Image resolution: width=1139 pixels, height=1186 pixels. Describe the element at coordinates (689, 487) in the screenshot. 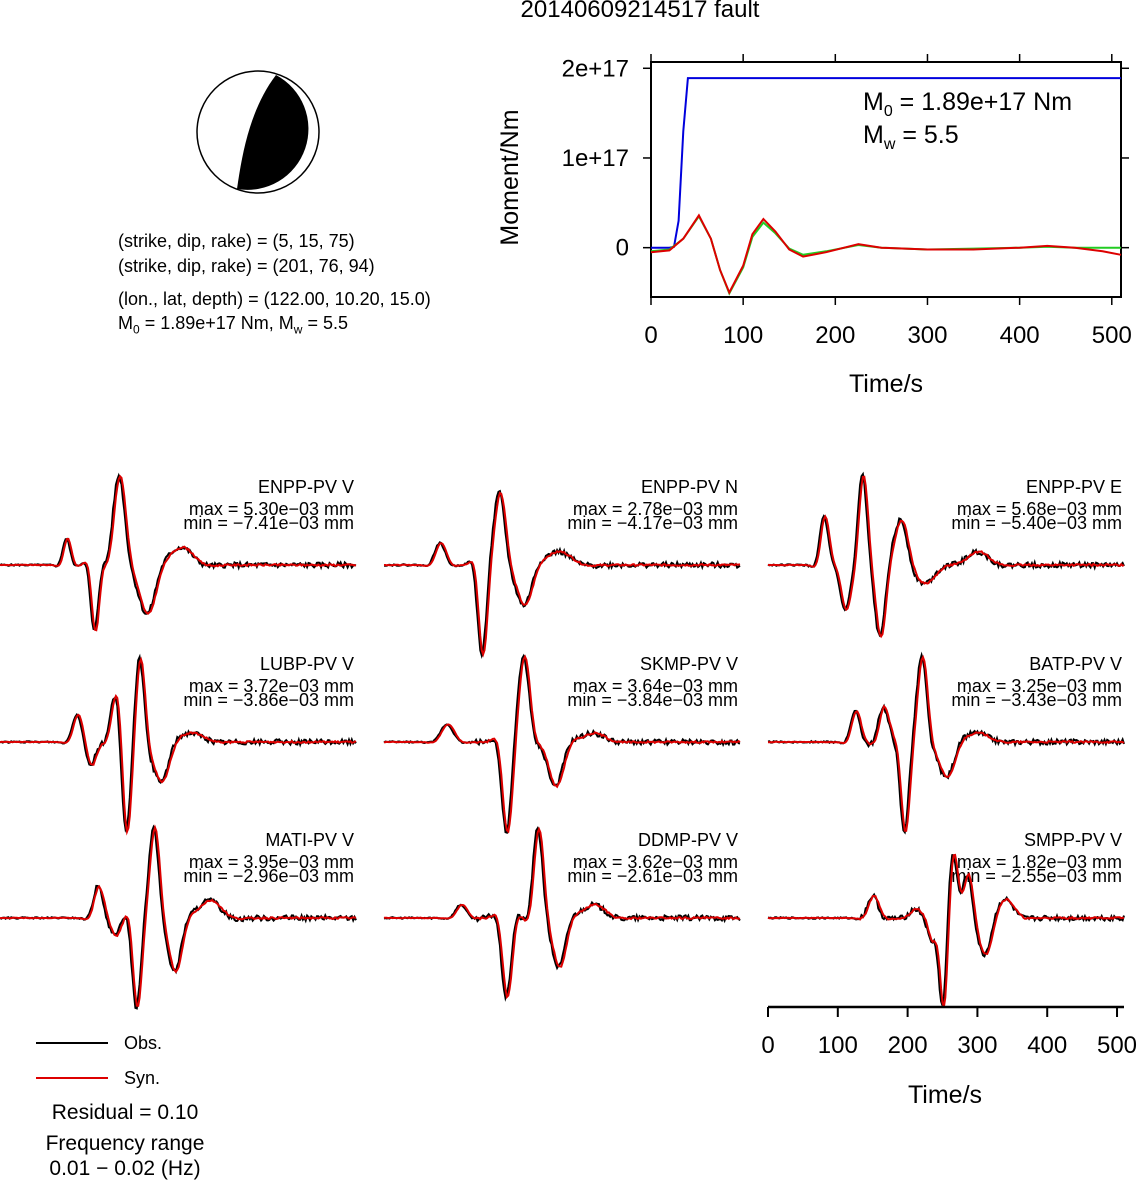

I see `station-label: ENPP-PV N` at that location.